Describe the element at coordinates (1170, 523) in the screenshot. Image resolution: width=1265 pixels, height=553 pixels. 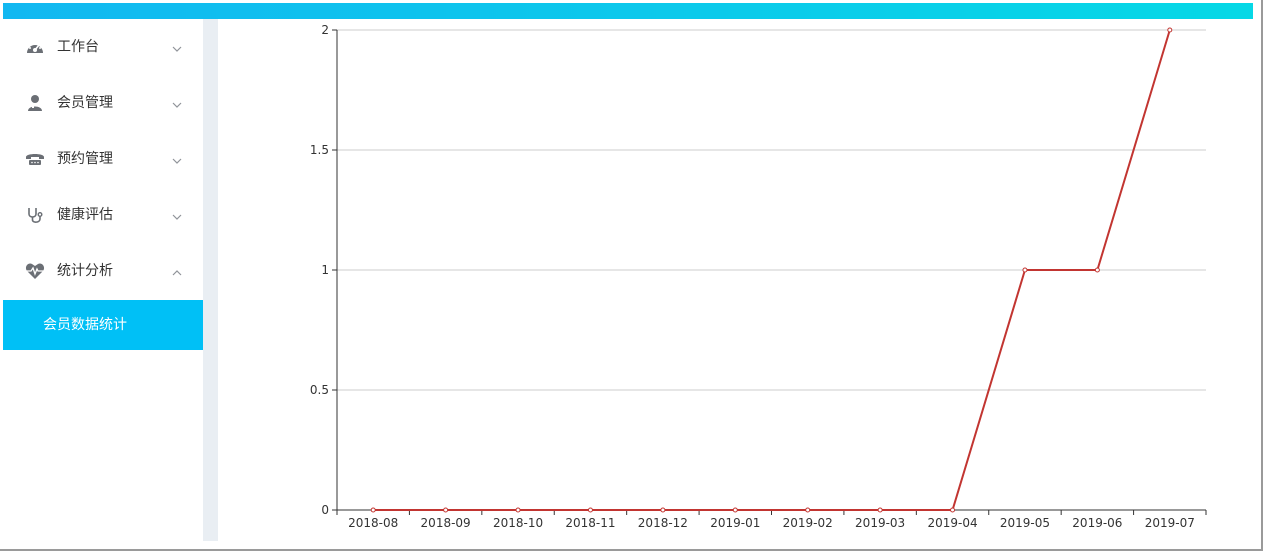
I see `x-tick-label: 2019-07` at that location.